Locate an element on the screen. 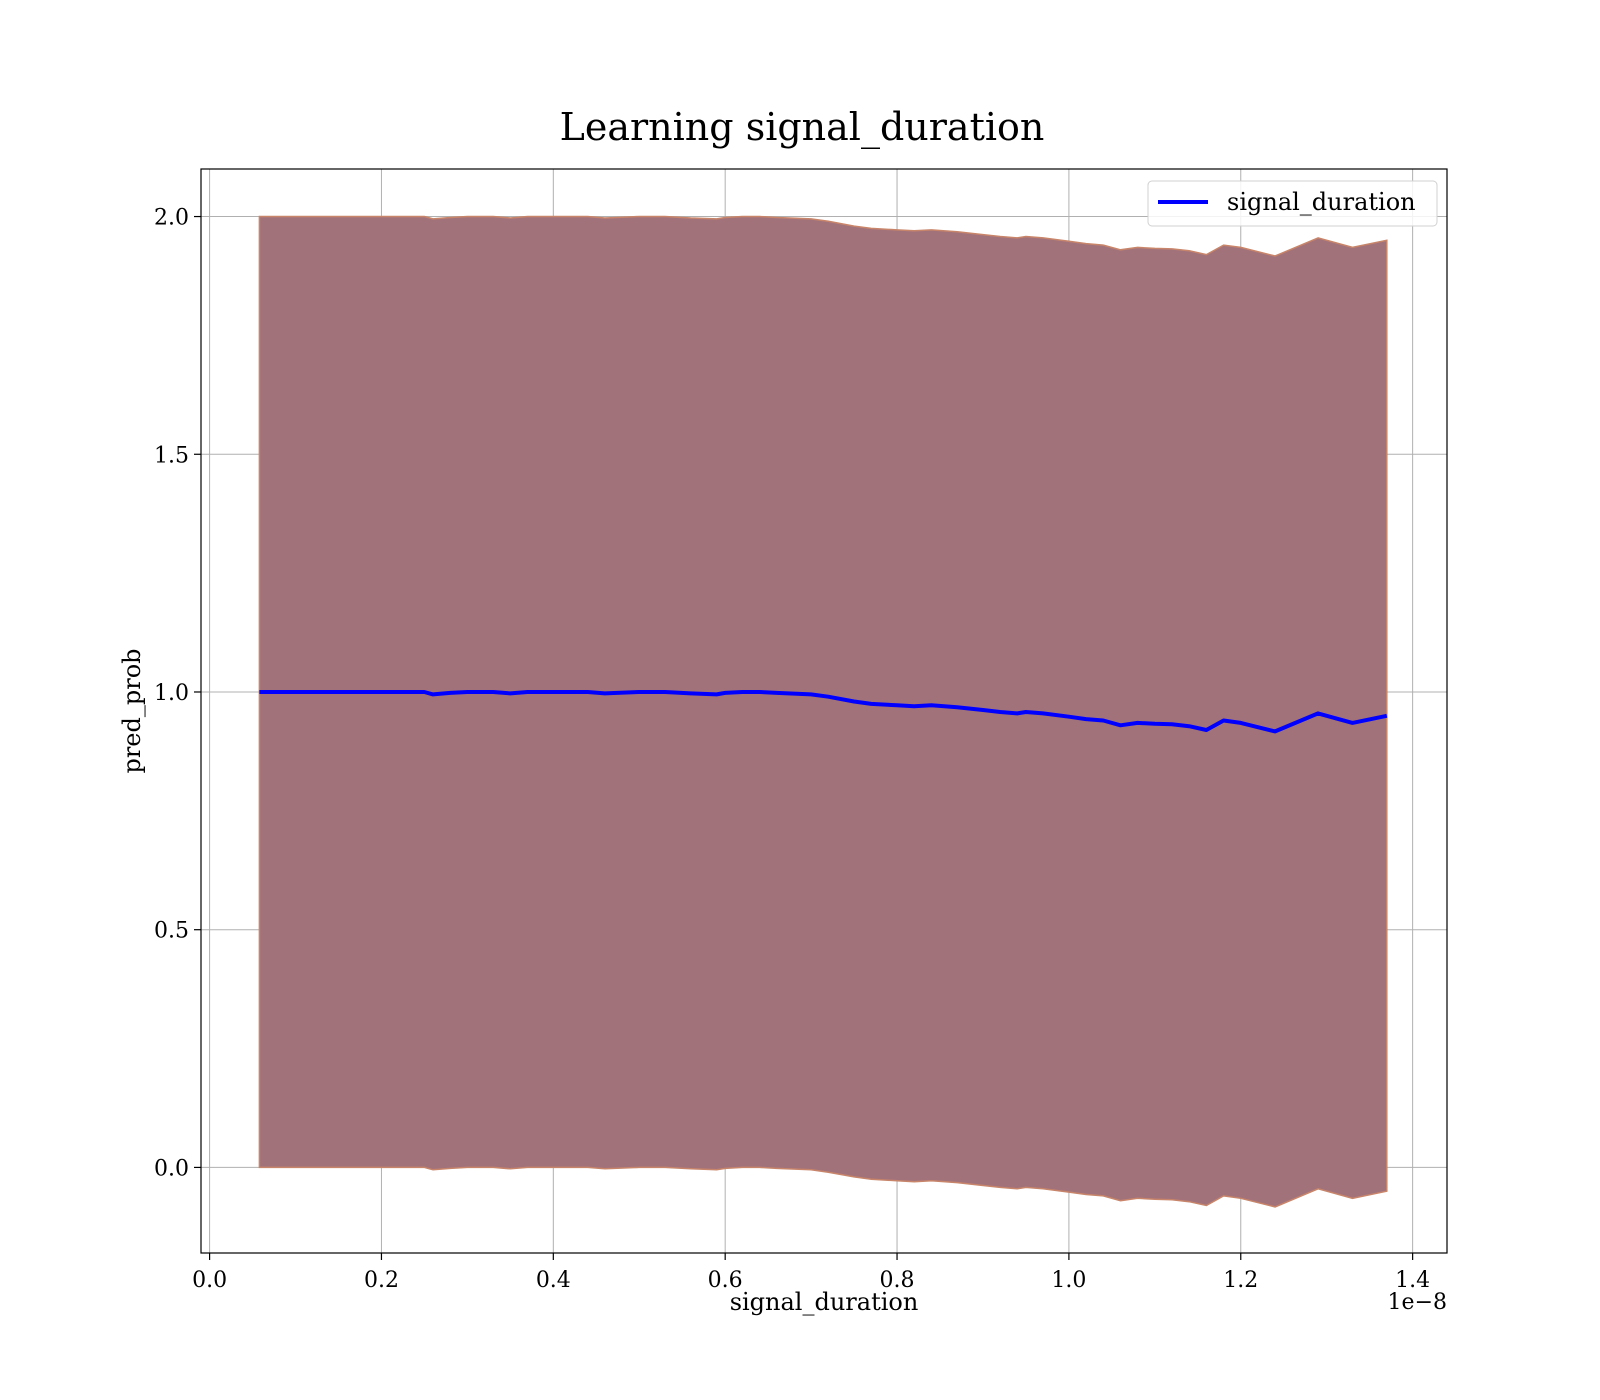 The image size is (1600, 1400). x-tick-label: 0.2 is located at coordinates (381, 1280).